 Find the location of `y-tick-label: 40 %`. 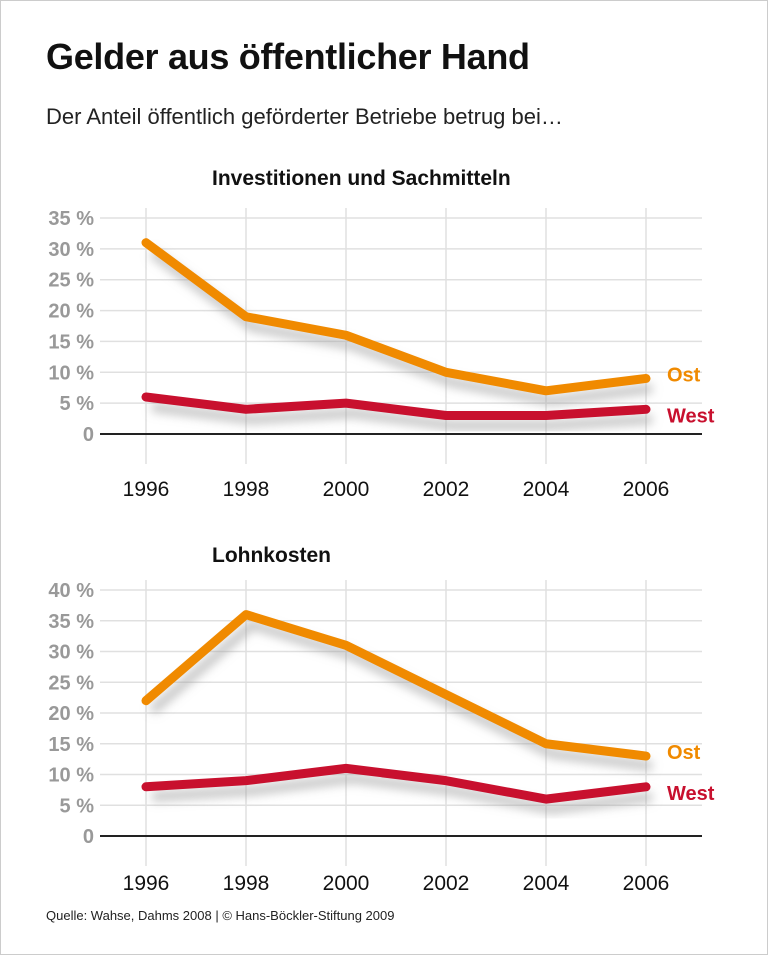

y-tick-label: 40 % is located at coordinates (71, 591).